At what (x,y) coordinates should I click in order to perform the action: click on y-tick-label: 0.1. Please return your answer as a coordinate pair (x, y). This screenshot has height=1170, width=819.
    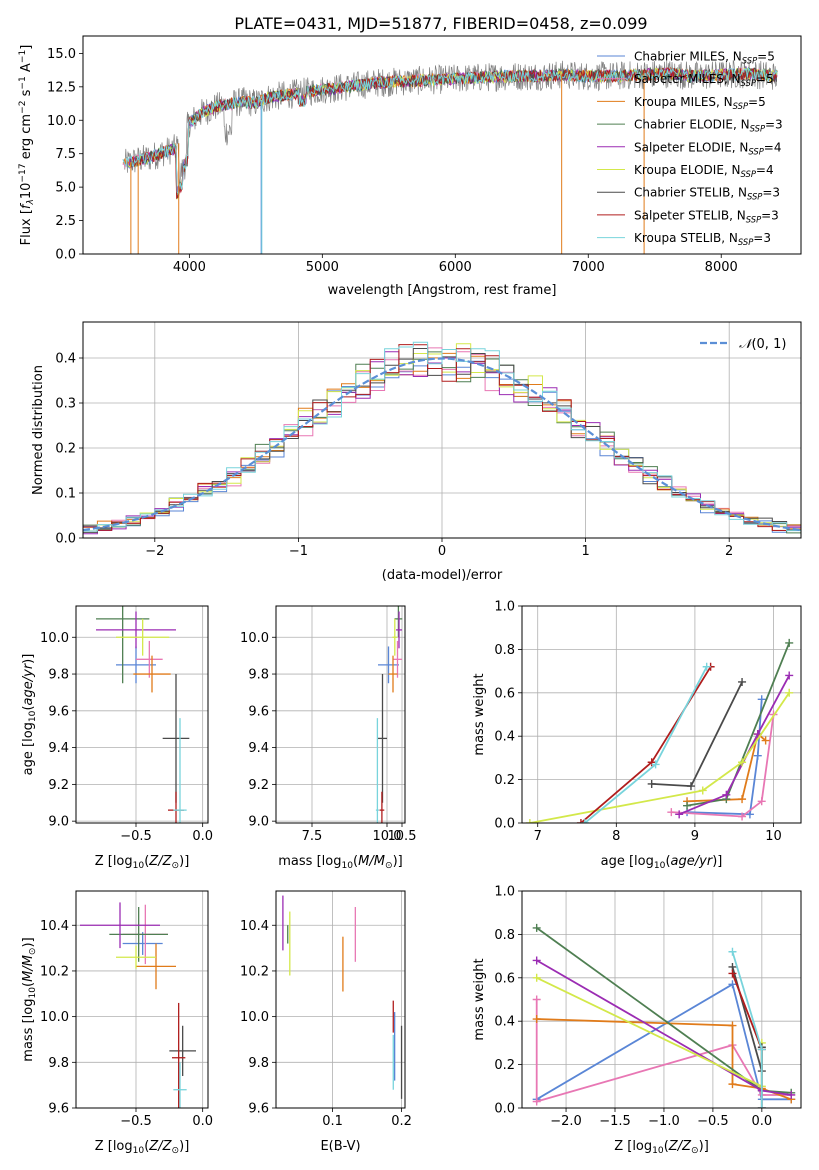
    Looking at the image, I should click on (65, 494).